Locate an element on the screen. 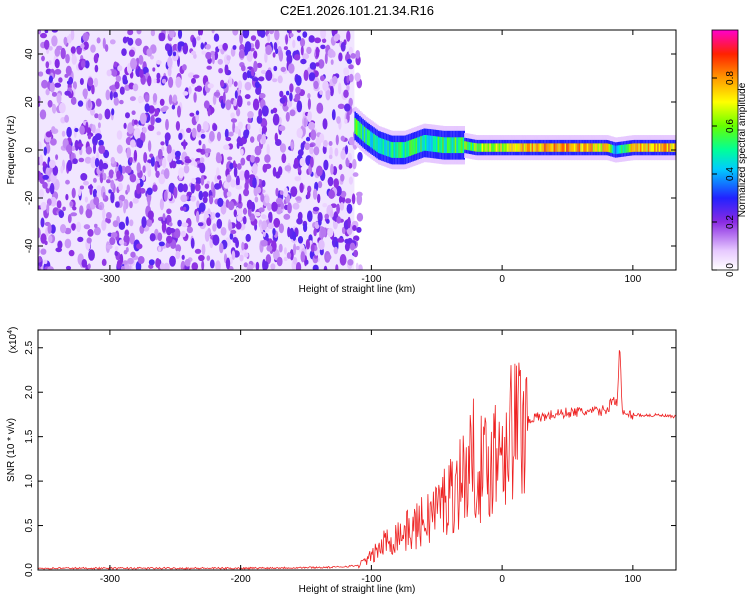 This screenshot has height=600, width=750. x-tick-label: -100 is located at coordinates (371, 279).